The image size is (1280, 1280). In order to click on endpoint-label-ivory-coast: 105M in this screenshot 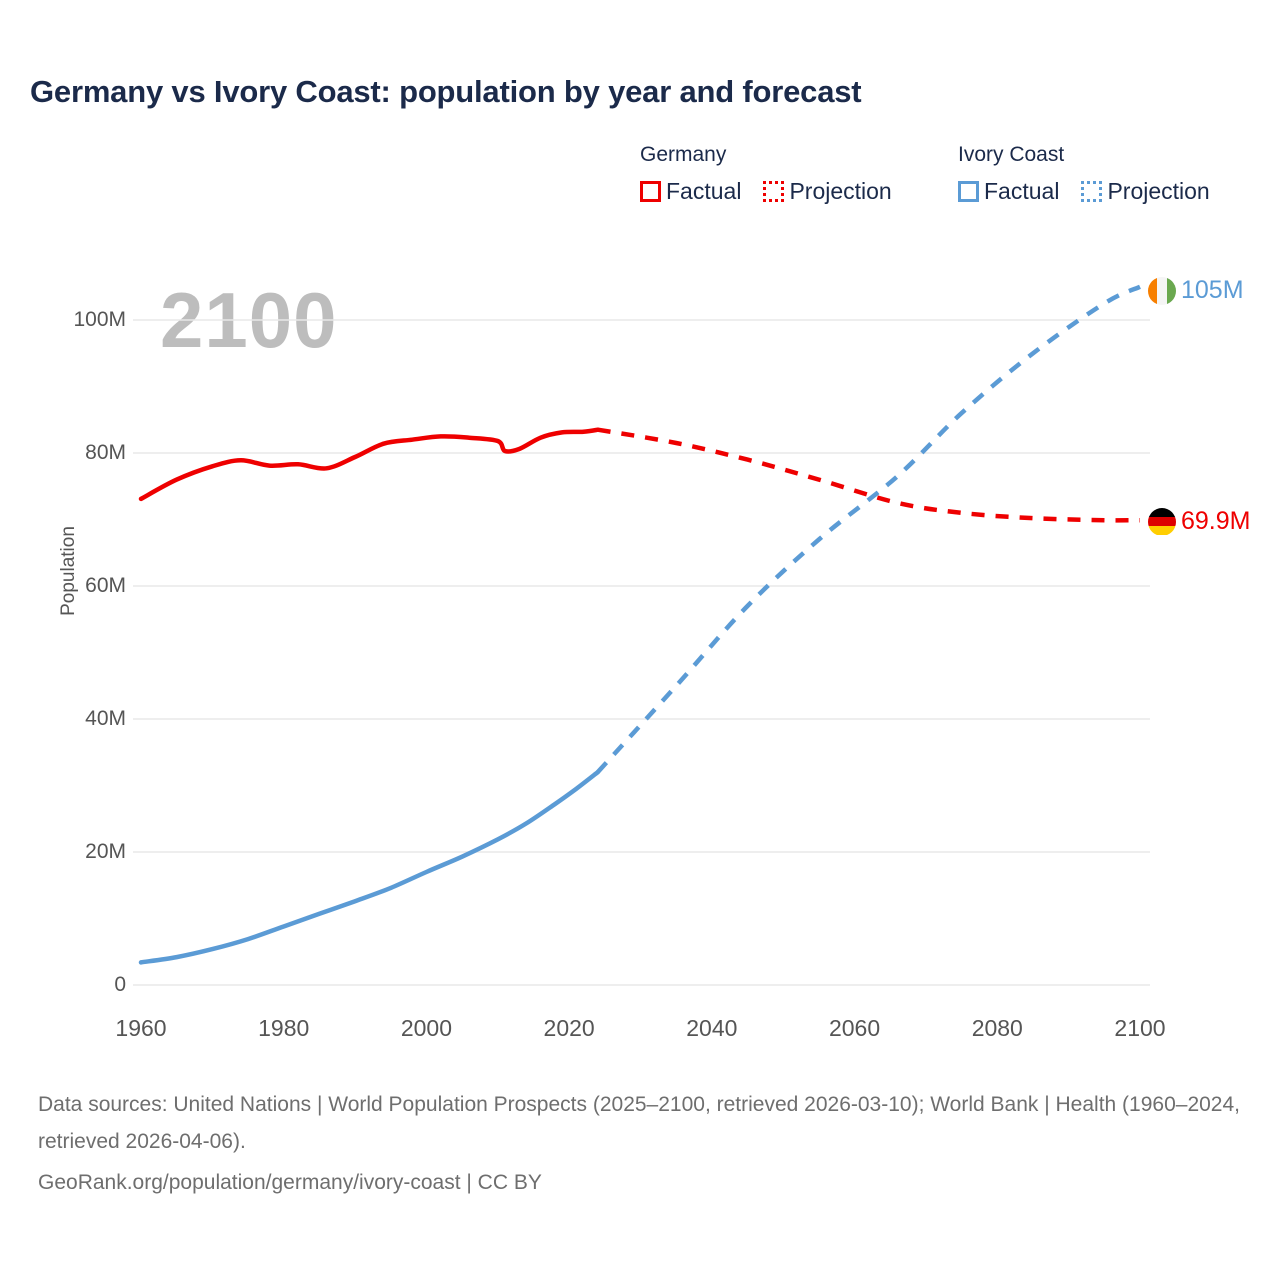, I will do `click(1196, 290)`.